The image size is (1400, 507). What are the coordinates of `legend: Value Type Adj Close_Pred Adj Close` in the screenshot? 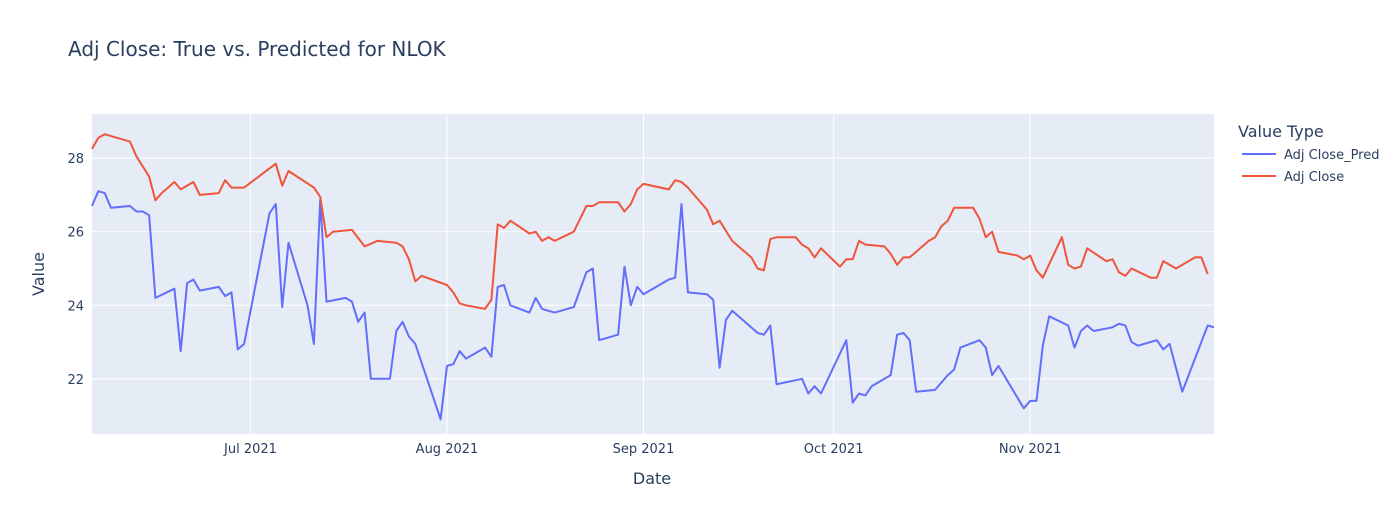 It's located at (1309, 153).